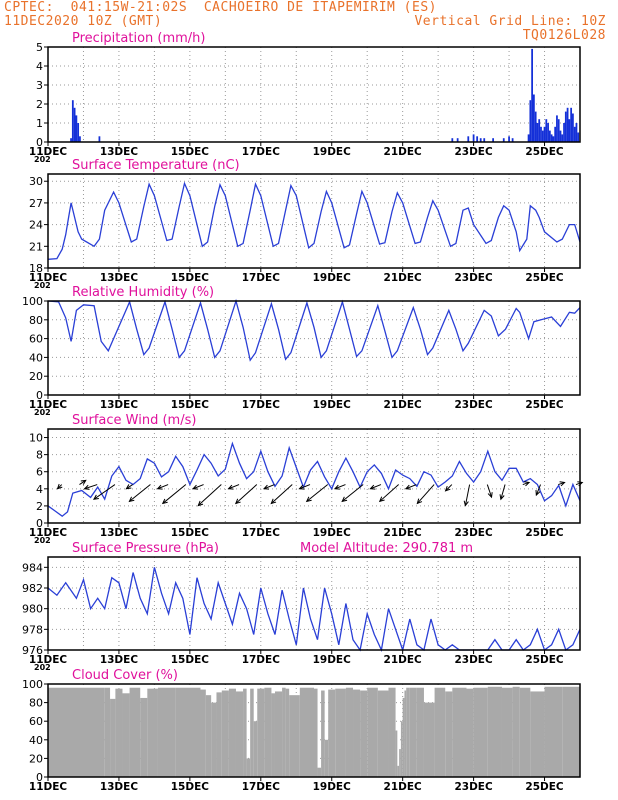 Image resolution: width=618 pixels, height=800 pixels. What do you see at coordinates (39, 455) in the screenshot?
I see `y-tick-label: 8` at bounding box center [39, 455].